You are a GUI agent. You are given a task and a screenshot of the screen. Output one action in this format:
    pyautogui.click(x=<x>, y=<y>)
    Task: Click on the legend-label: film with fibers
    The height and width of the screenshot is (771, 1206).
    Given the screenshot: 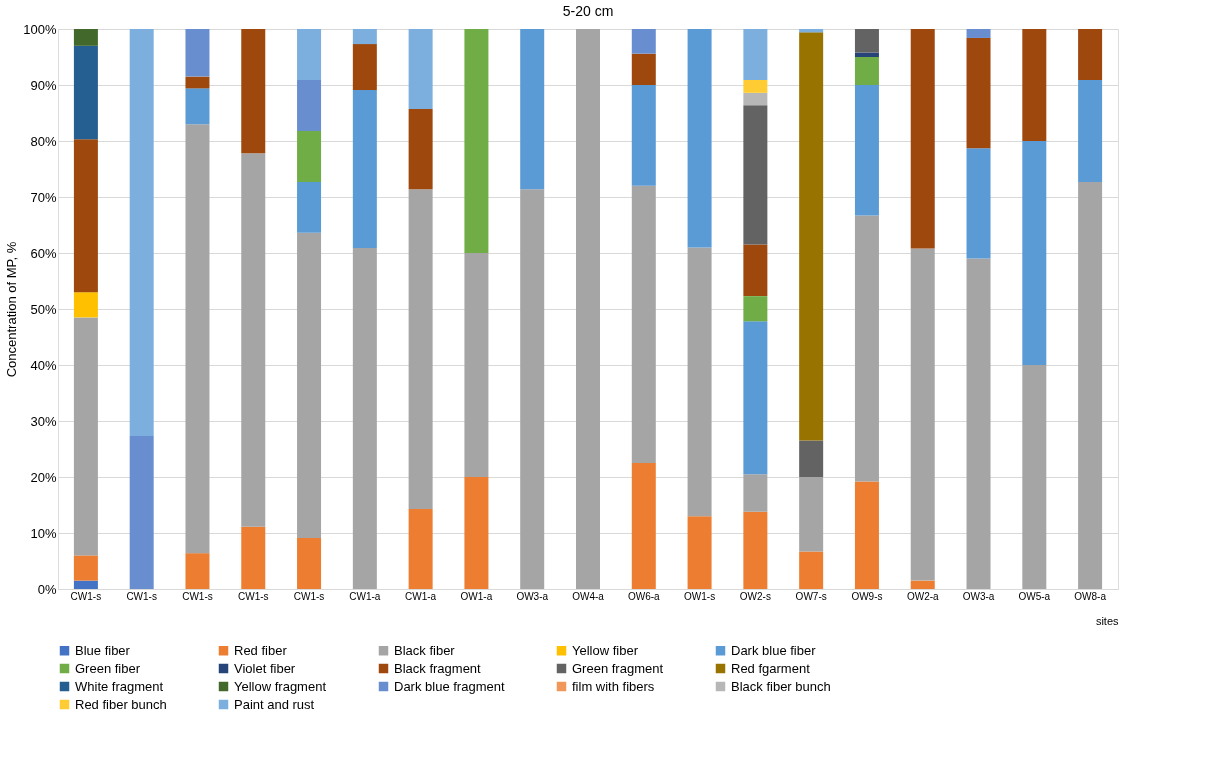 What is the action you would take?
    pyautogui.click(x=613, y=686)
    